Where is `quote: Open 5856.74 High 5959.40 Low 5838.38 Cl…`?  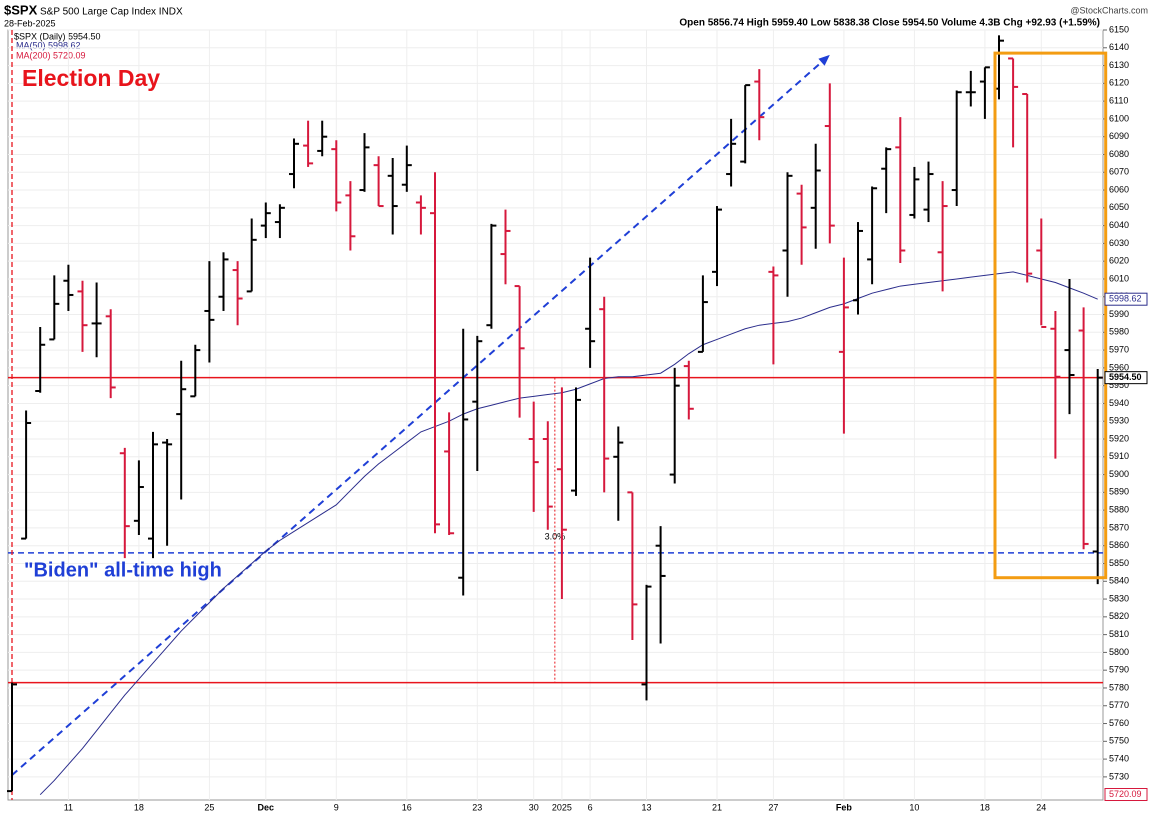
quote: Open 5856.74 High 5959.40 Low 5838.38 Cl… is located at coordinates (889, 23).